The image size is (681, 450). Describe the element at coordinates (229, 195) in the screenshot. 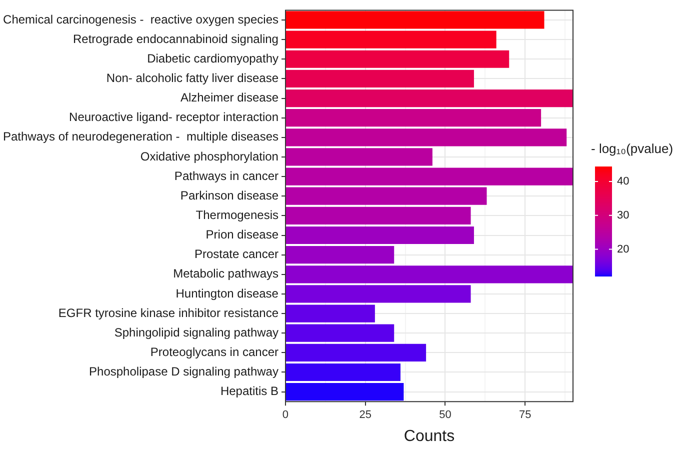

I see `y-tick-label: Parkinson disease` at that location.